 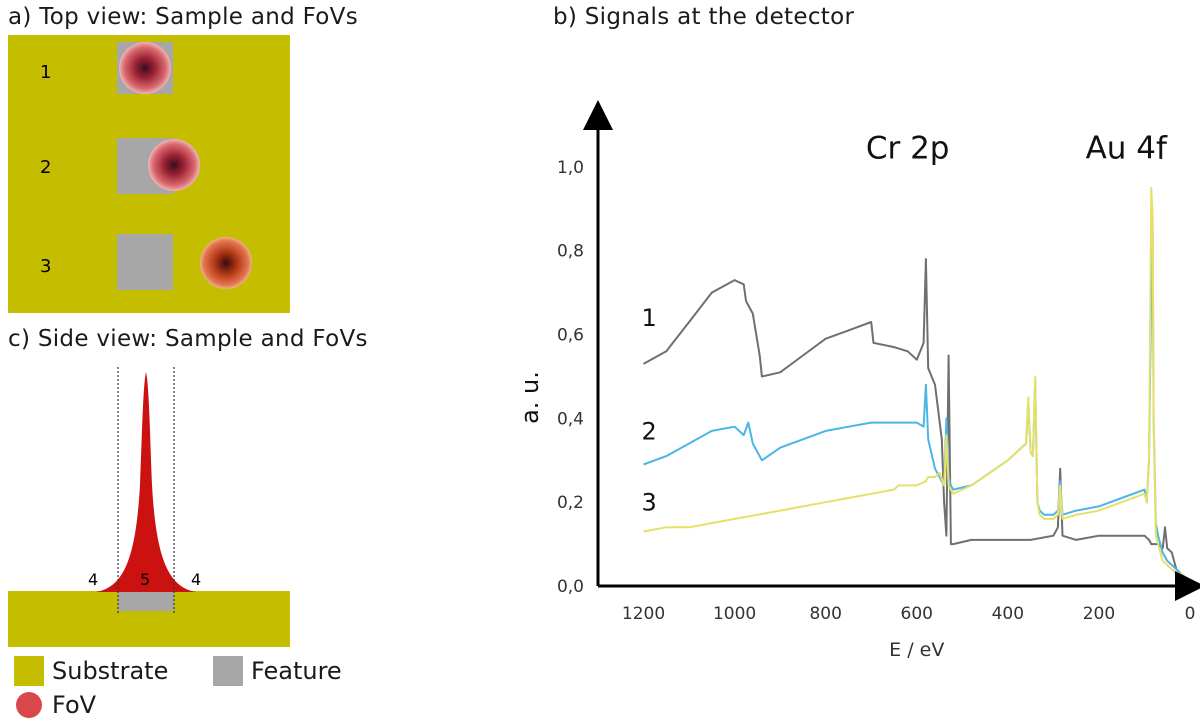 I want to click on fov-intensity-profile, so click(x=146, y=482).